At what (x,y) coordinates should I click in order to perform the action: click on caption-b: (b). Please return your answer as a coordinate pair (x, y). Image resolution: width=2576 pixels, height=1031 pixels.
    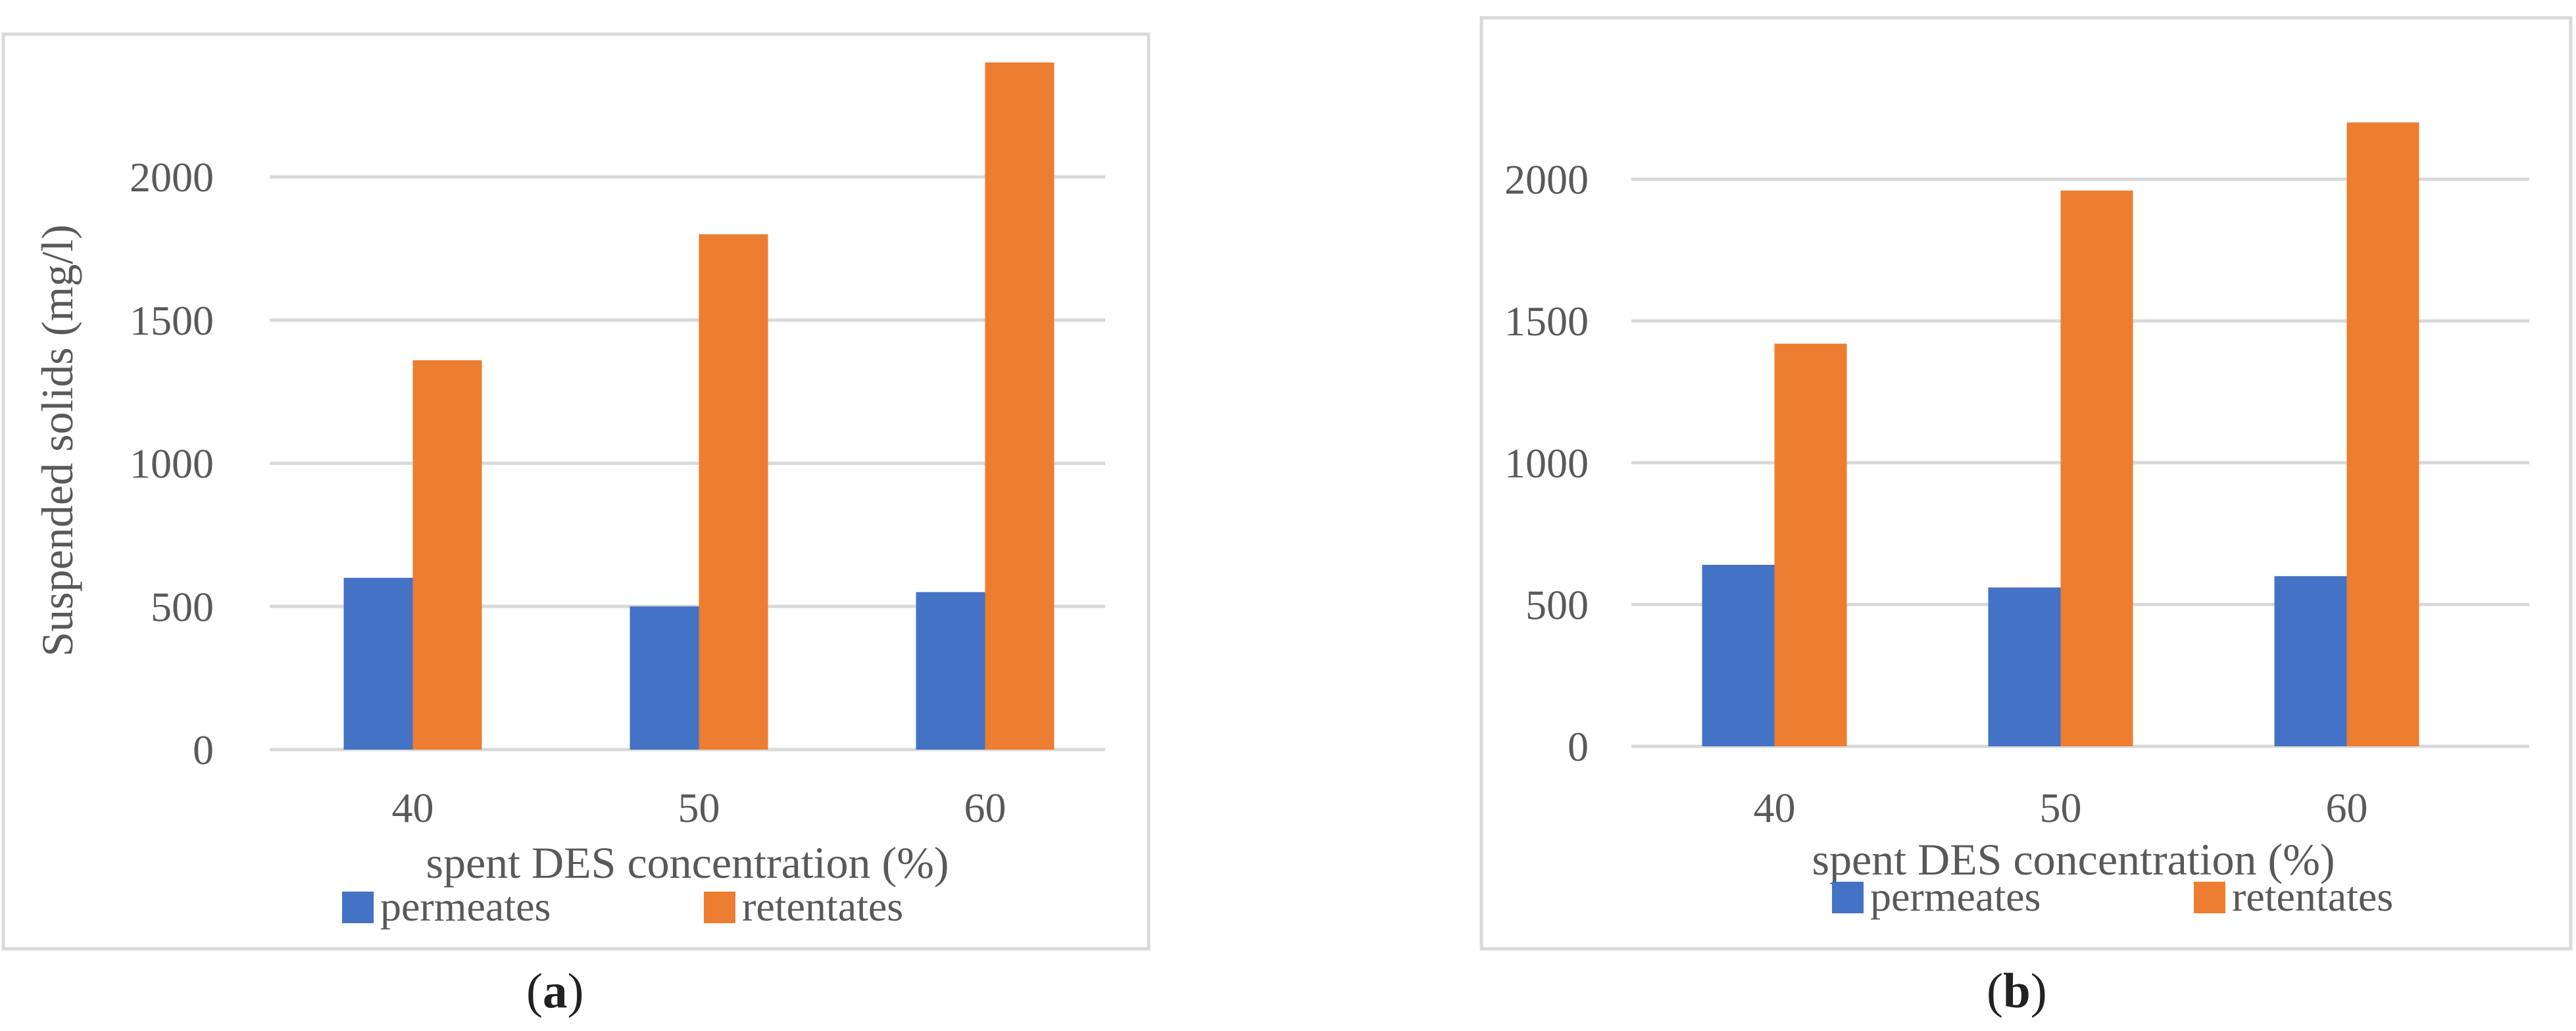
    Looking at the image, I should click on (2017, 992).